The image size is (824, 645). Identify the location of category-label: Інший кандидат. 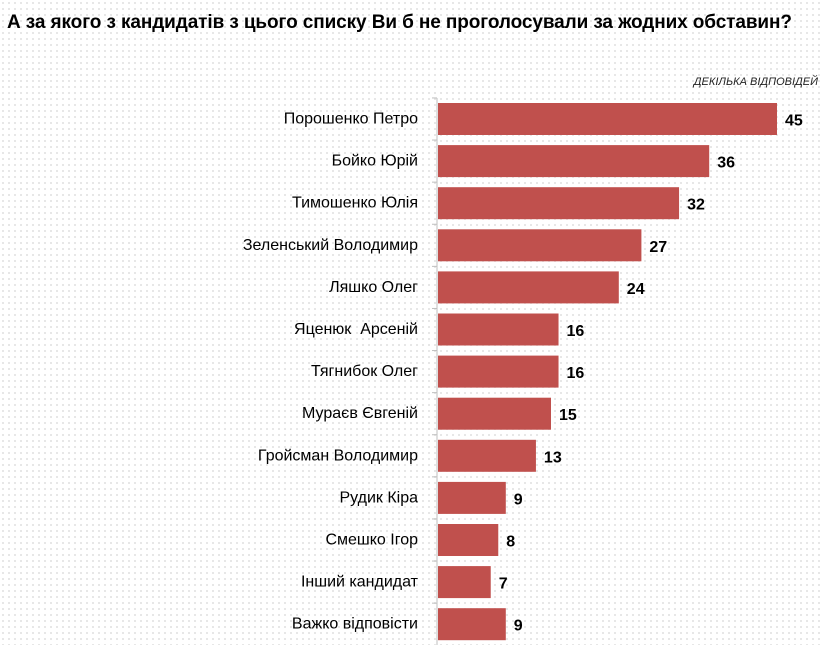
(360, 582).